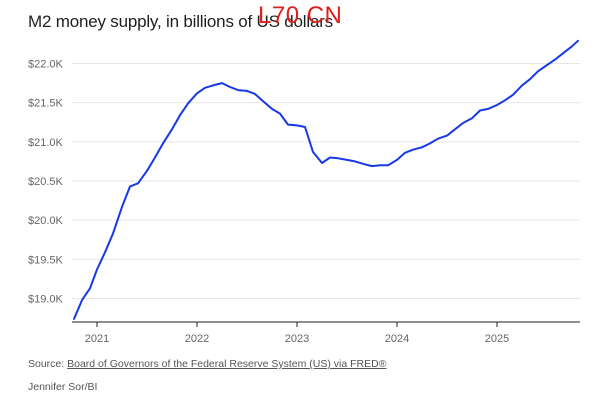  Describe the element at coordinates (48, 364) in the screenshot. I see `source-prefix: Source:` at that location.